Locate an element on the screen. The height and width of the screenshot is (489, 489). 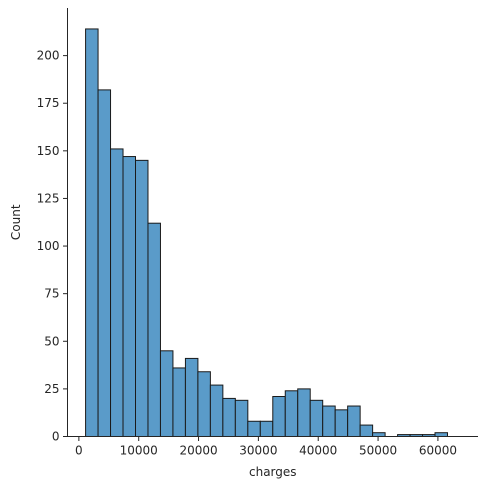
x-axis-label: charges is located at coordinates (273, 472).